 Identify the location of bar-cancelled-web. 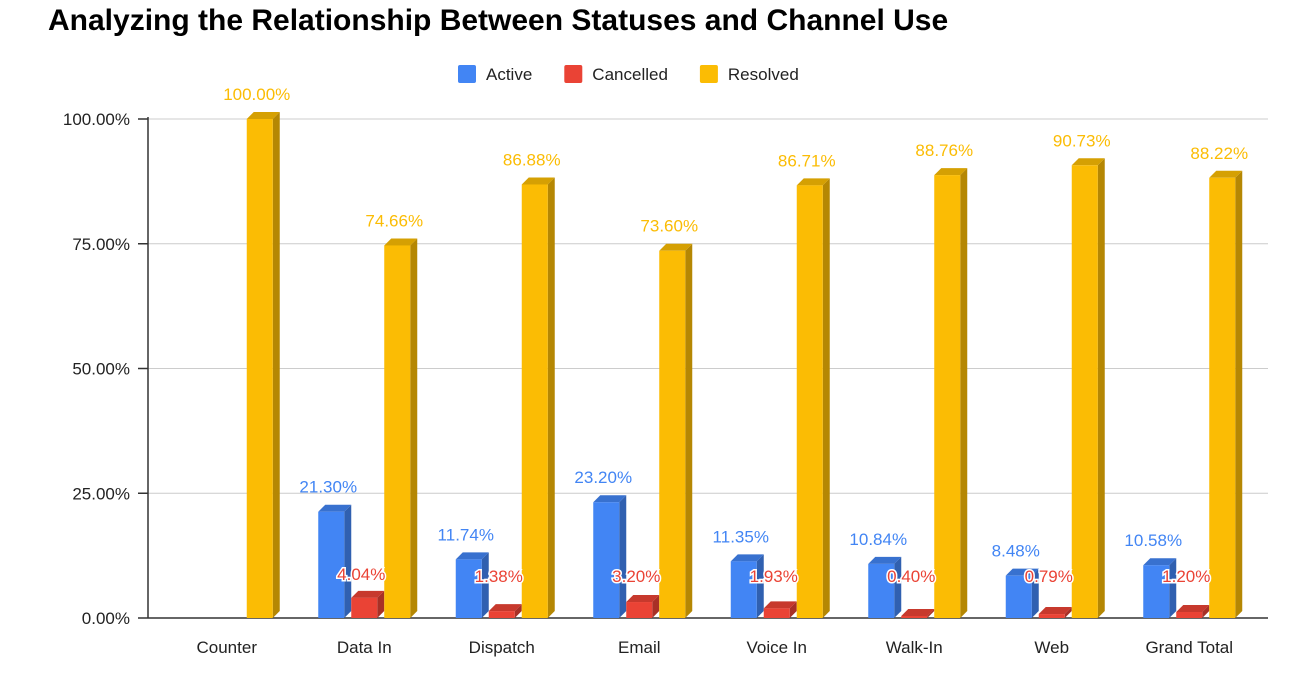
(1055, 612).